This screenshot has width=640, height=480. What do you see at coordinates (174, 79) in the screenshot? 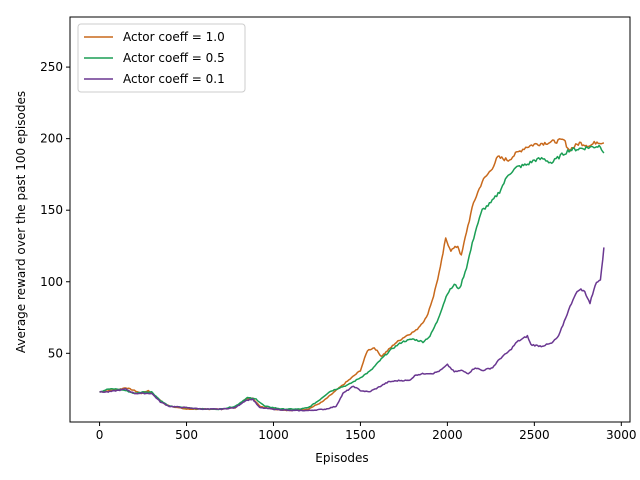
I see `legend-label-3: Actor coeff = 0.1` at bounding box center [174, 79].